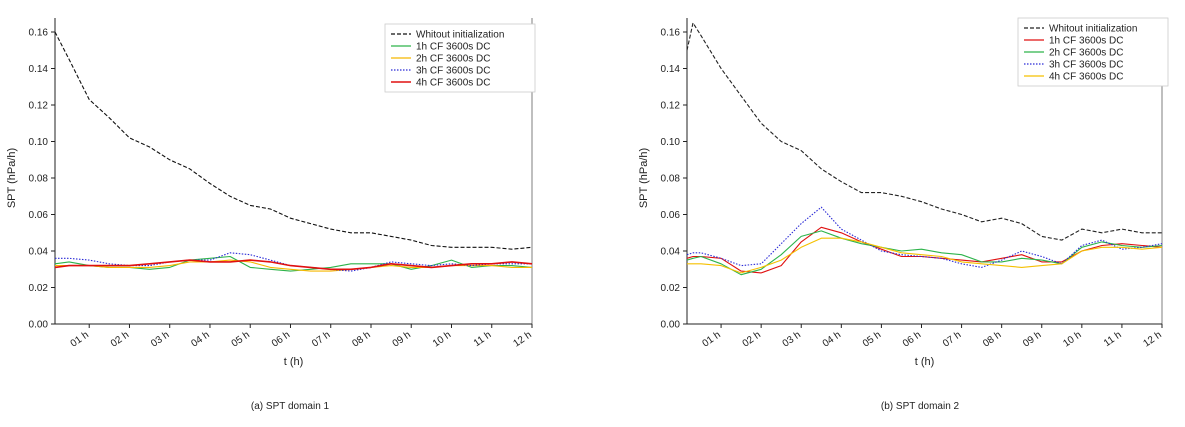  Describe the element at coordinates (920, 406) in the screenshot. I see `panel-caption: (b) SPT domain 2` at that location.